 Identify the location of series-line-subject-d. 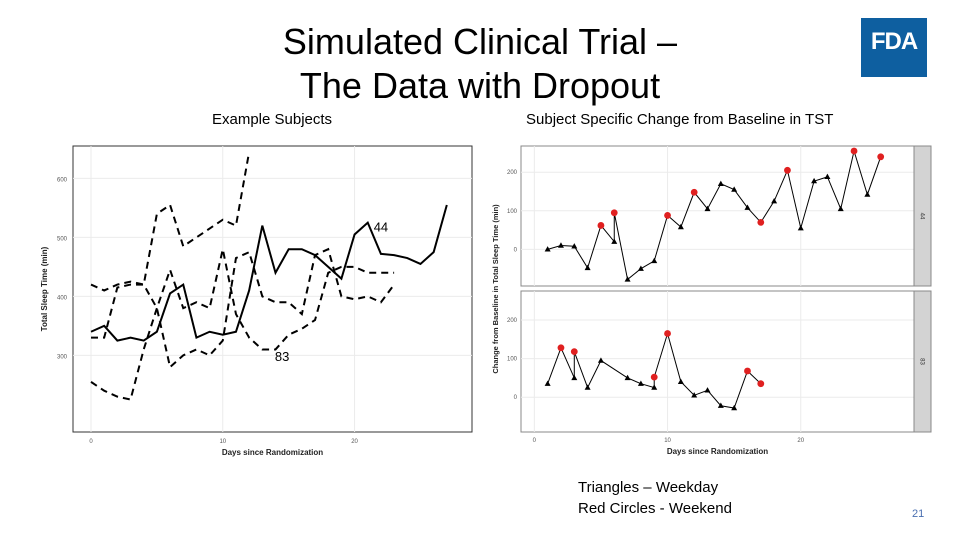
(242, 324).